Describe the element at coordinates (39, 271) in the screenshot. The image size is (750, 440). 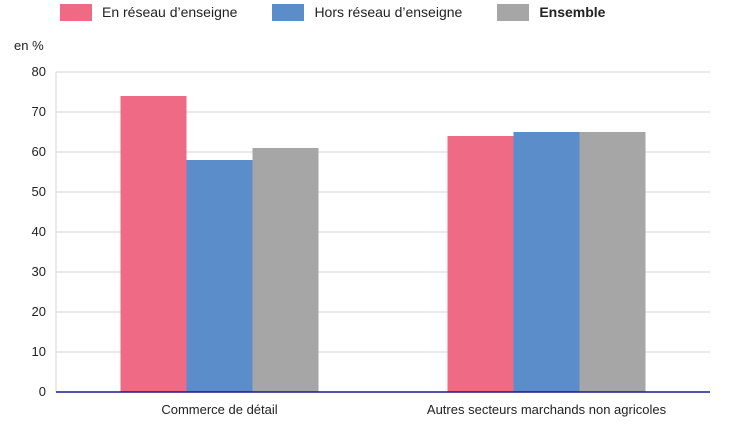
I see `y-tick-label: 30` at that location.